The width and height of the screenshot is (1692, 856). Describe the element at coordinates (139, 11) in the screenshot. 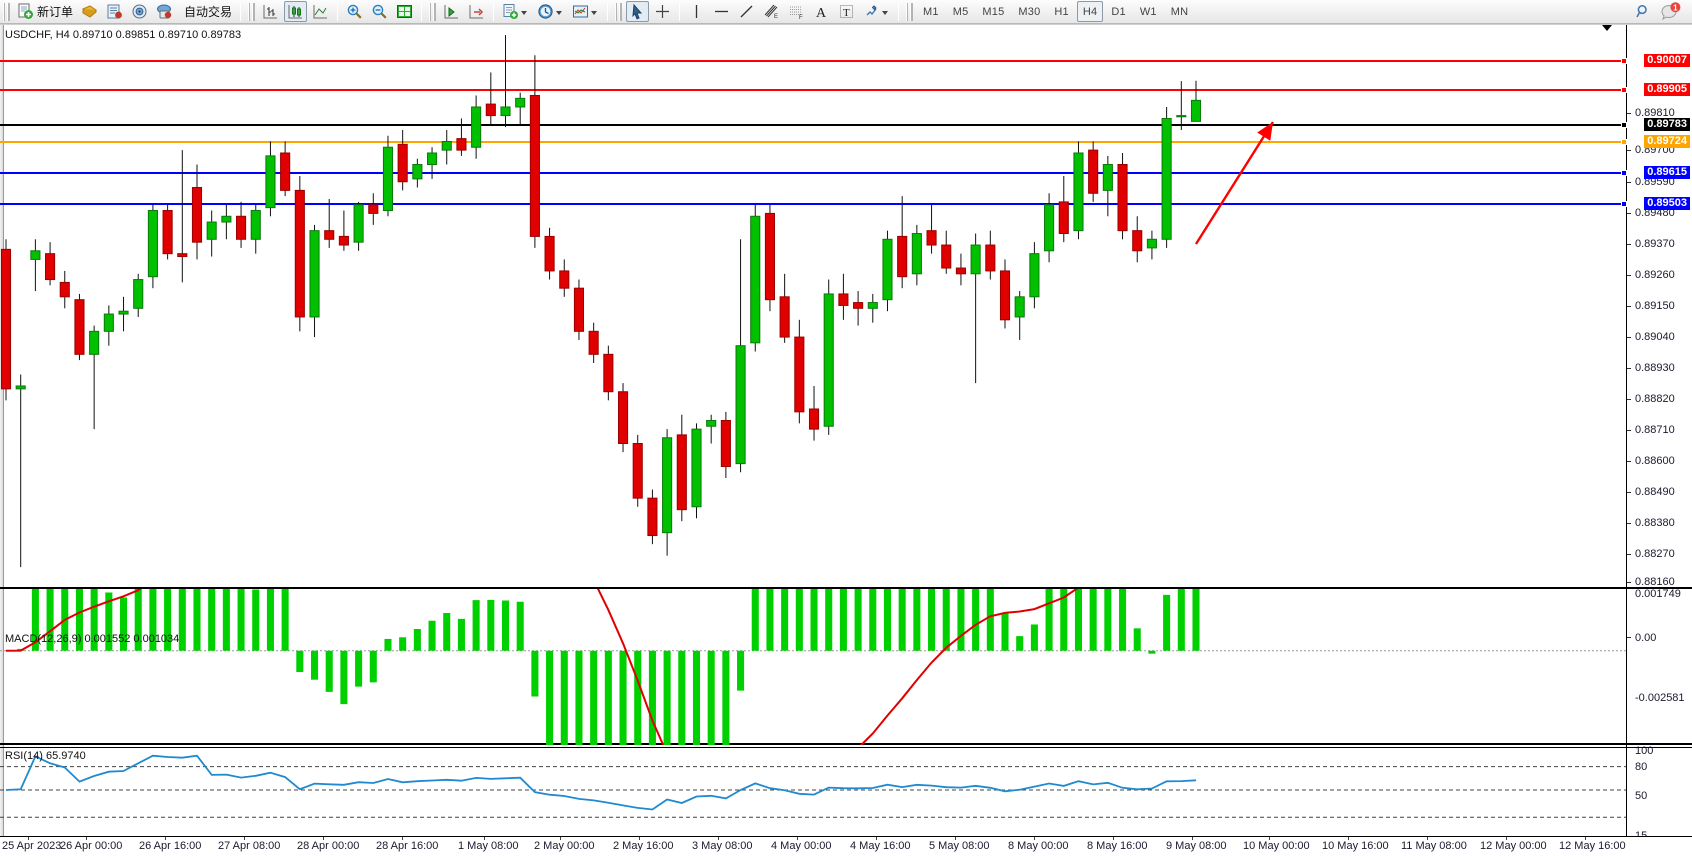

I see `navigator-button` at that location.